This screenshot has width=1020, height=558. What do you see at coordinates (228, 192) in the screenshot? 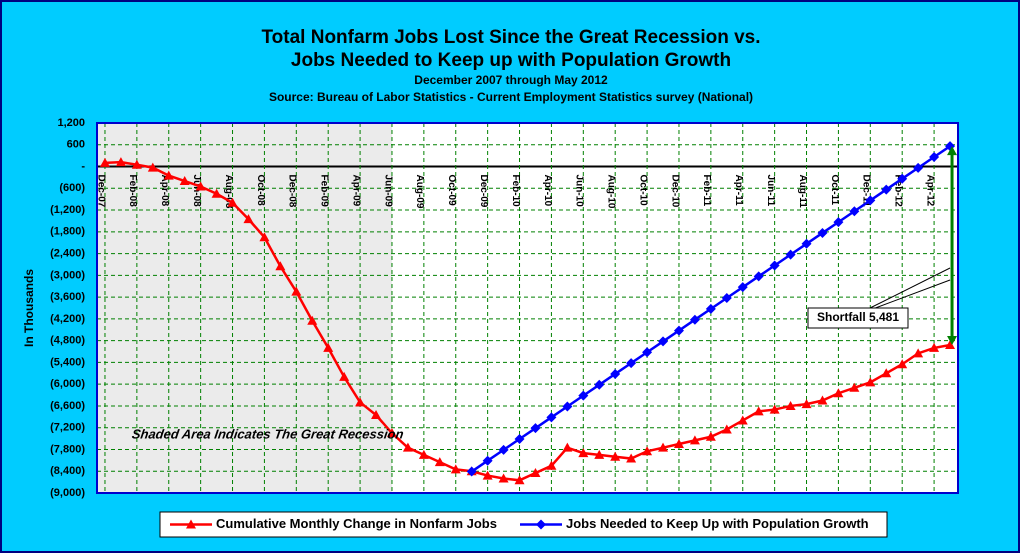
I see `x-tick-label: Aug-08` at bounding box center [228, 192].